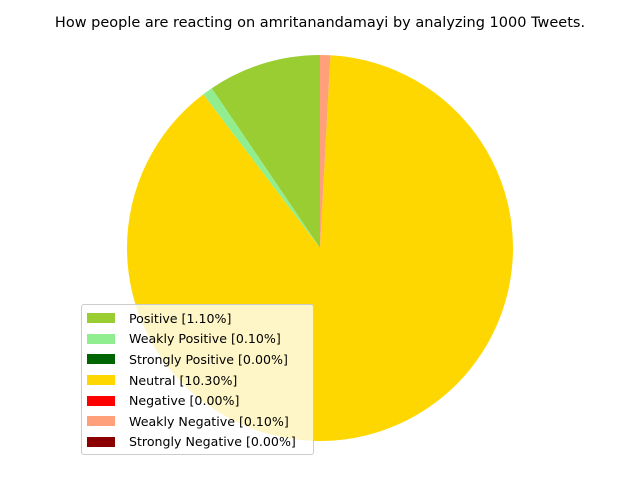 The width and height of the screenshot is (640, 480). Describe the element at coordinates (209, 421) in the screenshot. I see `legend-label: Weakly Negative [0.10%]` at that location.